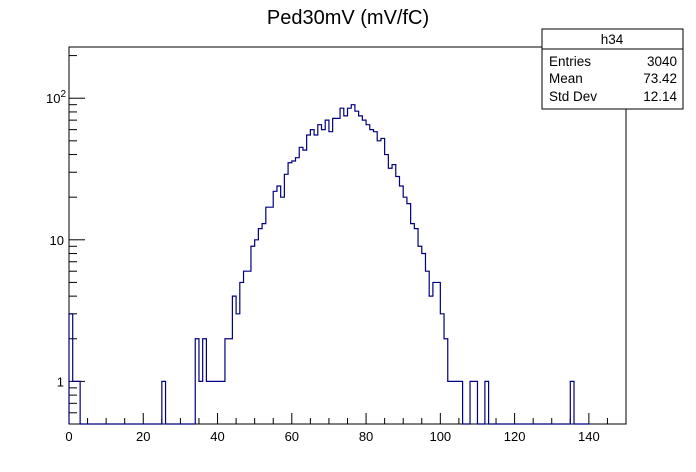 This screenshot has width=696, height=472. I want to click on x-tick-label: 40, so click(217, 436).